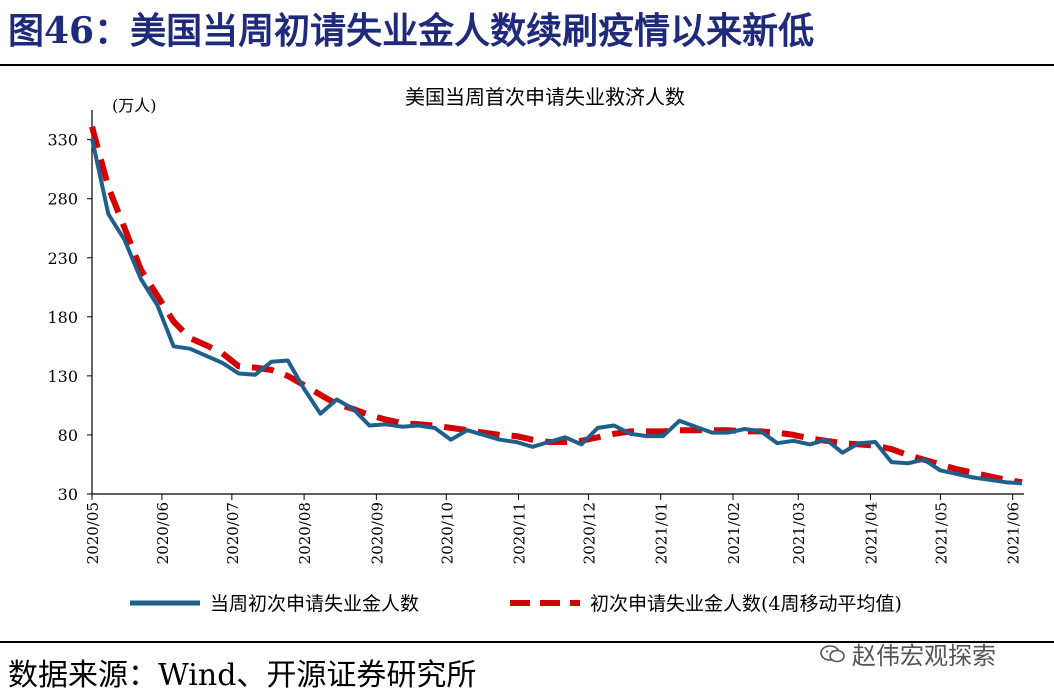  I want to click on x-tick-label: 2020/11, so click(520, 533).